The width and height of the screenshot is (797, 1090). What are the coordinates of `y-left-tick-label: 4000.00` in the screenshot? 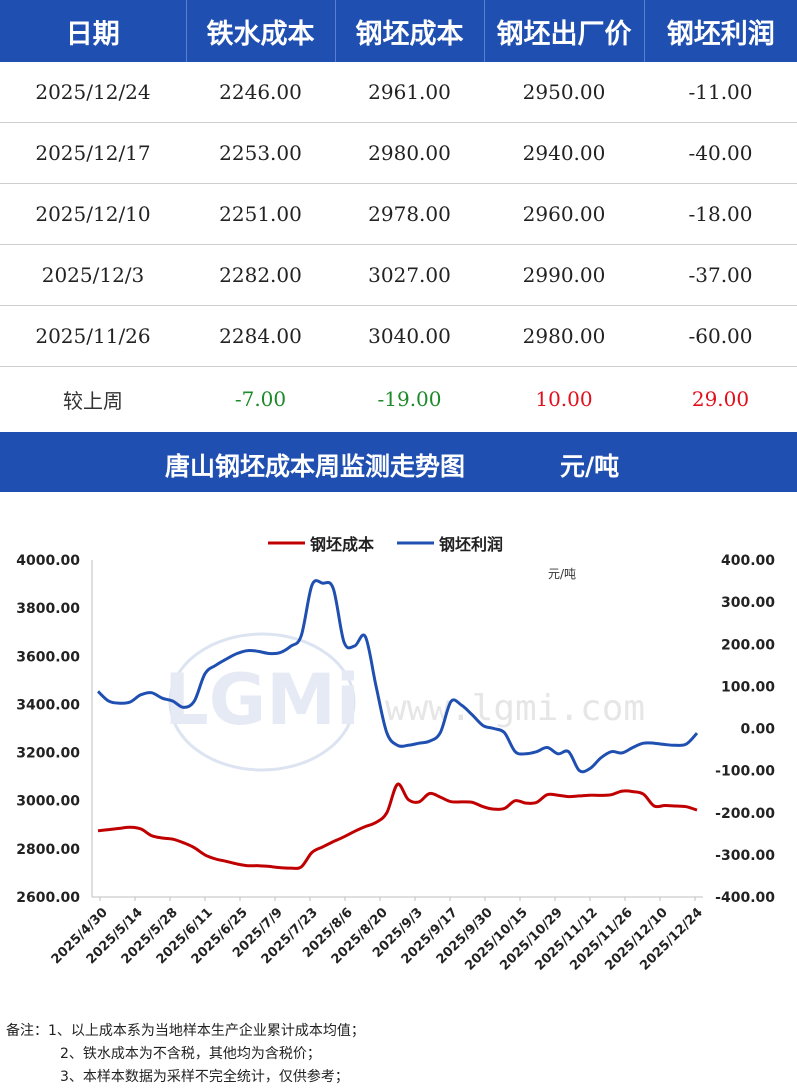 It's located at (48, 561).